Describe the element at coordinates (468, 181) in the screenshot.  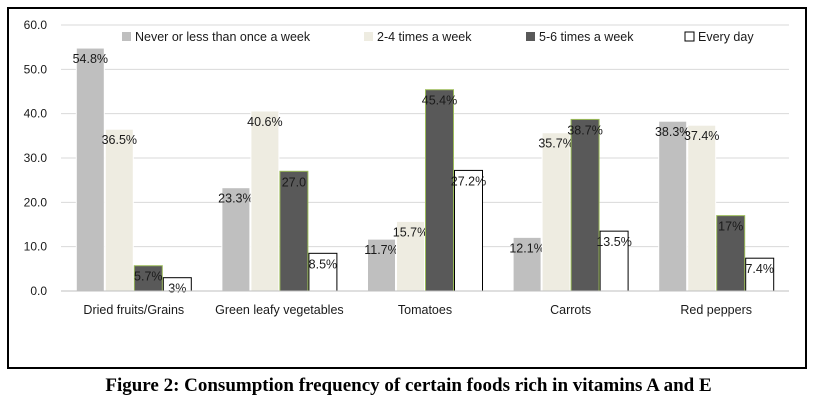
I see `data-label-tomatoes-every-day: 27.2%` at that location.